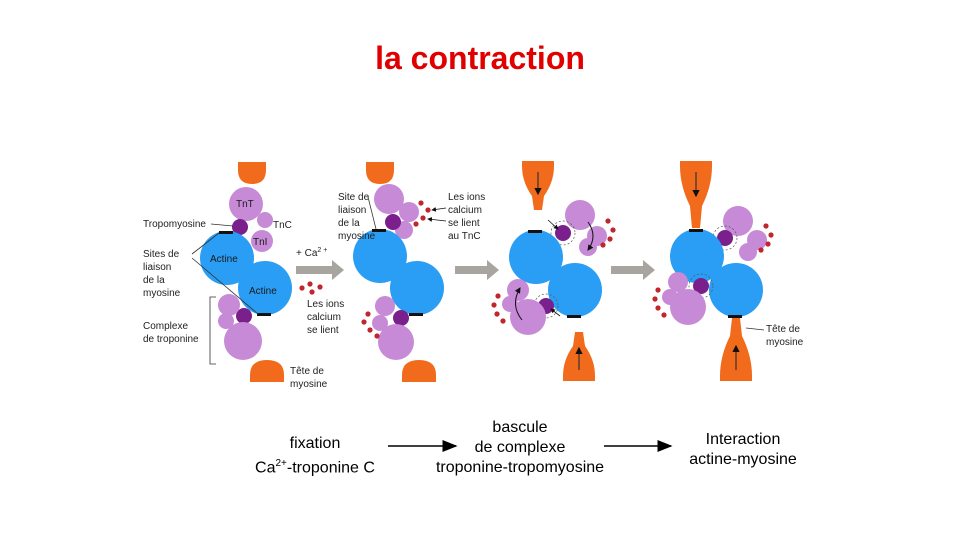 The image size is (960, 540). I want to click on label-site-3: myosine, so click(357, 236).